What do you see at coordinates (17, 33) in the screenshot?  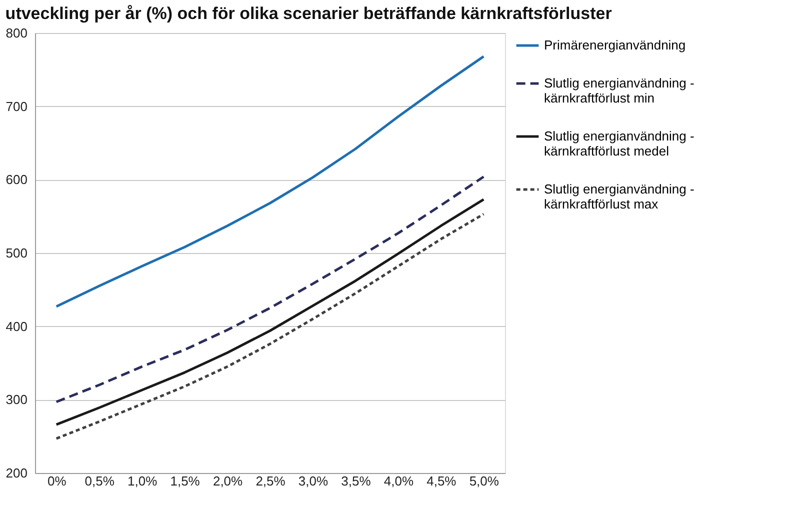 I see `y-tick-label: 800` at bounding box center [17, 33].